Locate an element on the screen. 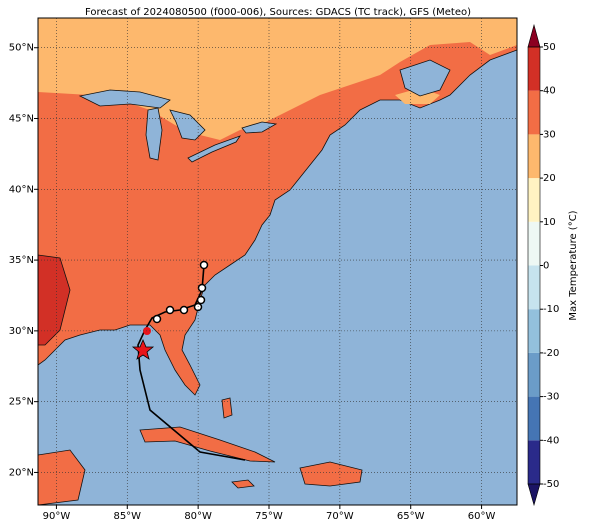  lake-huron is located at coordinates (187, 125).